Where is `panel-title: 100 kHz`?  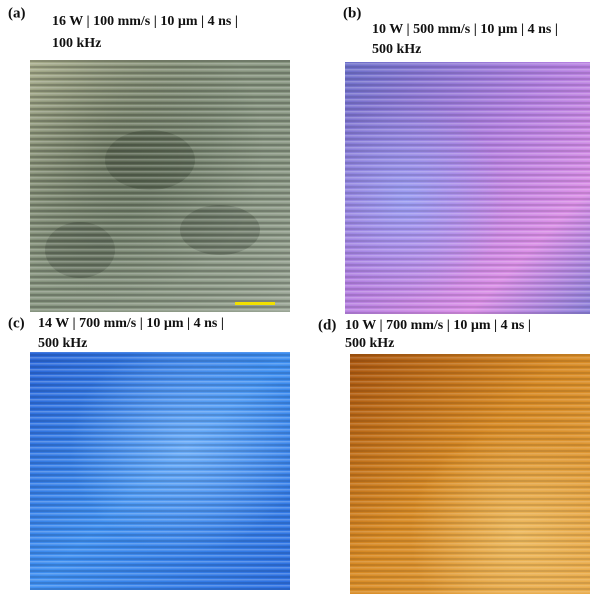
panel-title: 100 kHz is located at coordinates (76, 43).